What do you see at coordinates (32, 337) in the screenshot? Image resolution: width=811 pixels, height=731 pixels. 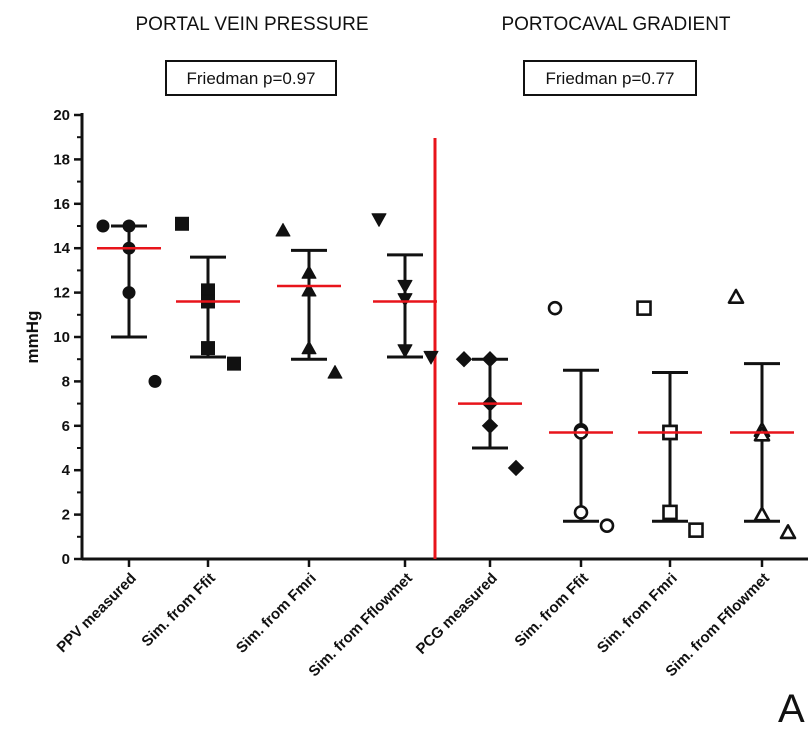 I see `y-axis-label: mmHg` at bounding box center [32, 337].